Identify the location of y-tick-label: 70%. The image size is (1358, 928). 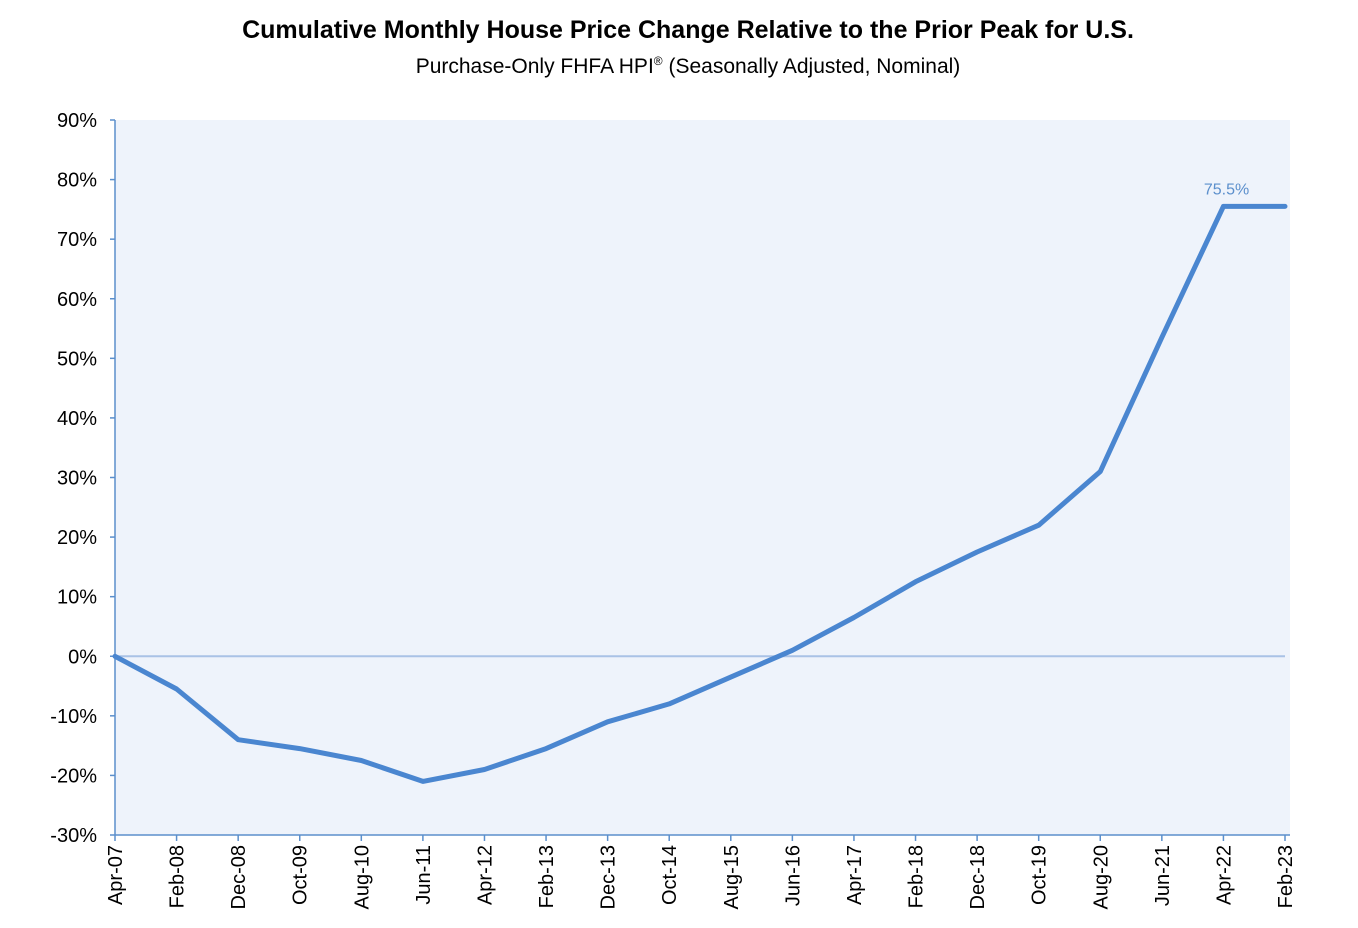
(77, 240).